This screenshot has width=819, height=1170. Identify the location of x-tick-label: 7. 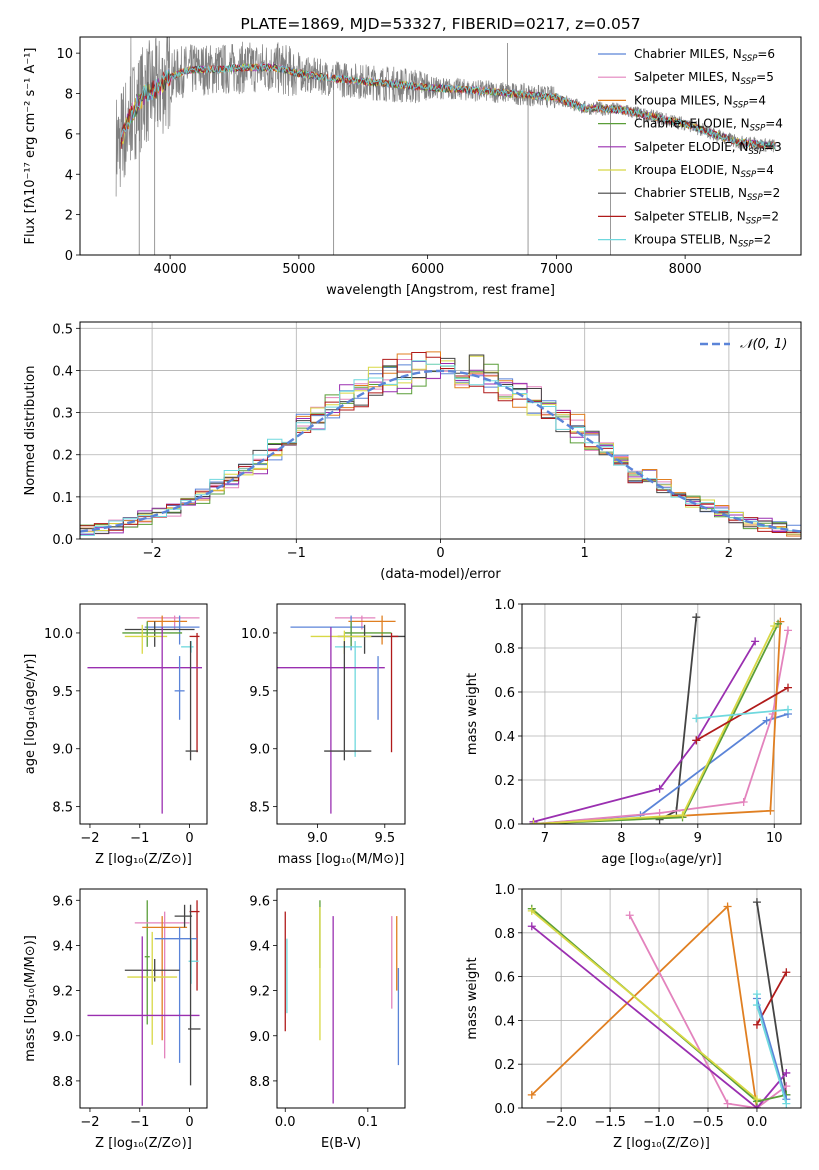
(545, 838).